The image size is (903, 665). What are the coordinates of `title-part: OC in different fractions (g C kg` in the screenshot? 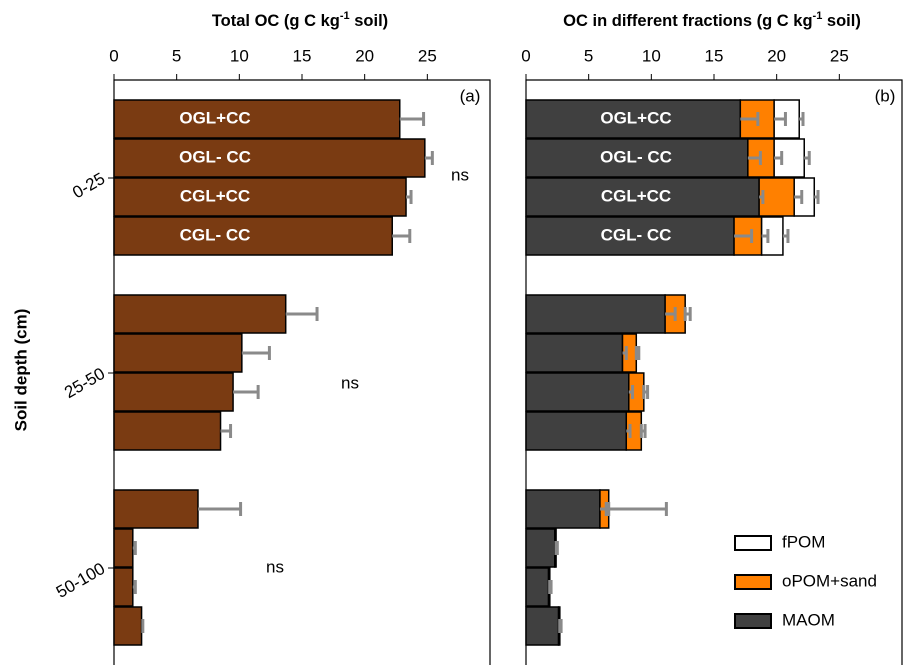 It's located at (687, 21).